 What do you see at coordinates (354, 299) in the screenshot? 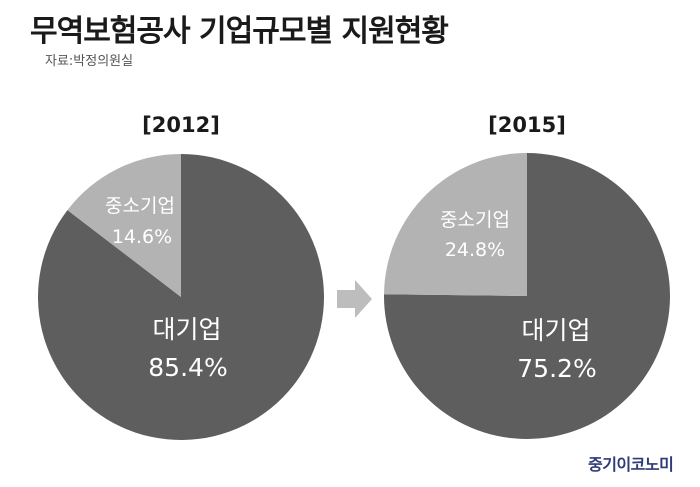
I see `arrow-right-icon` at bounding box center [354, 299].